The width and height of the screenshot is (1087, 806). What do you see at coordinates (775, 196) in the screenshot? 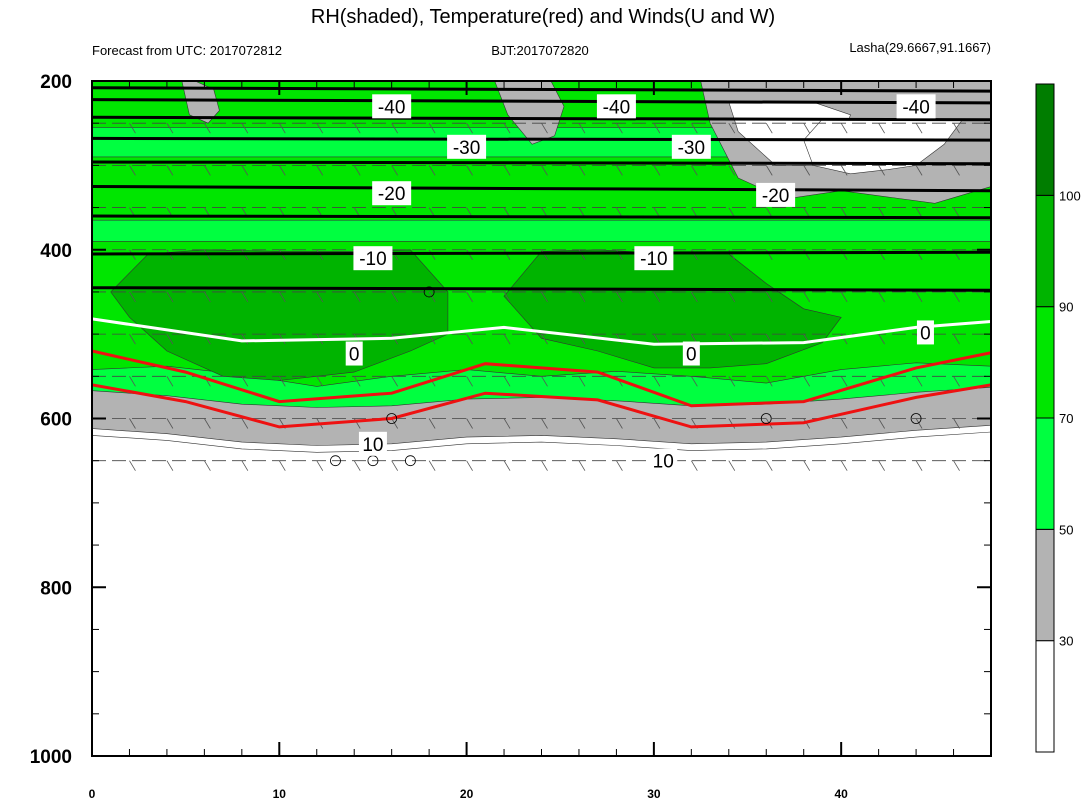
I see `contour-label: -20` at bounding box center [775, 196].